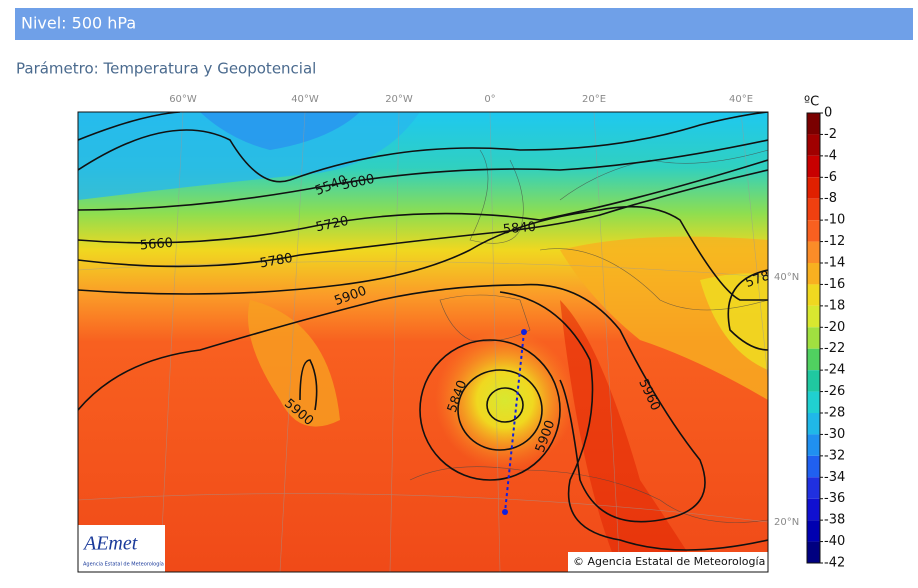 This screenshot has height=588, width=918. I want to click on colorbar-tick-label: -16, so click(834, 284).